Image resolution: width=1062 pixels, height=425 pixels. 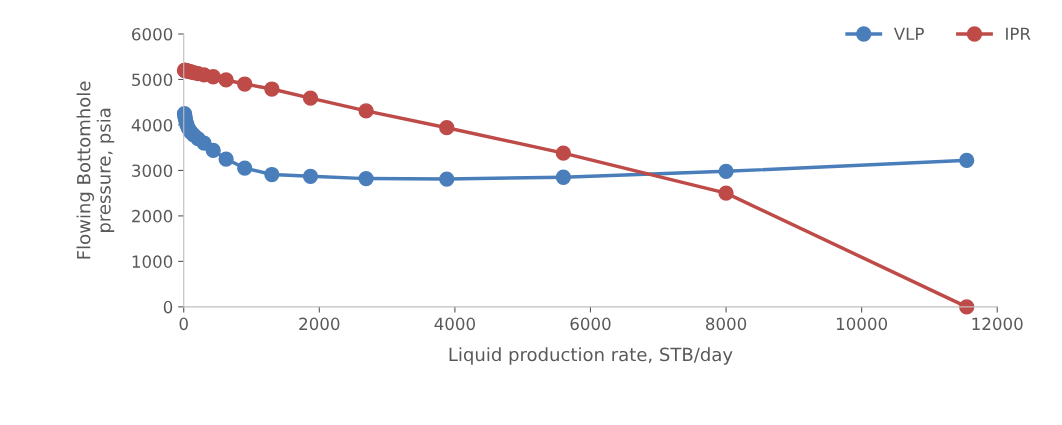 I want to click on y-tick-label: 5000, so click(x=152, y=80).